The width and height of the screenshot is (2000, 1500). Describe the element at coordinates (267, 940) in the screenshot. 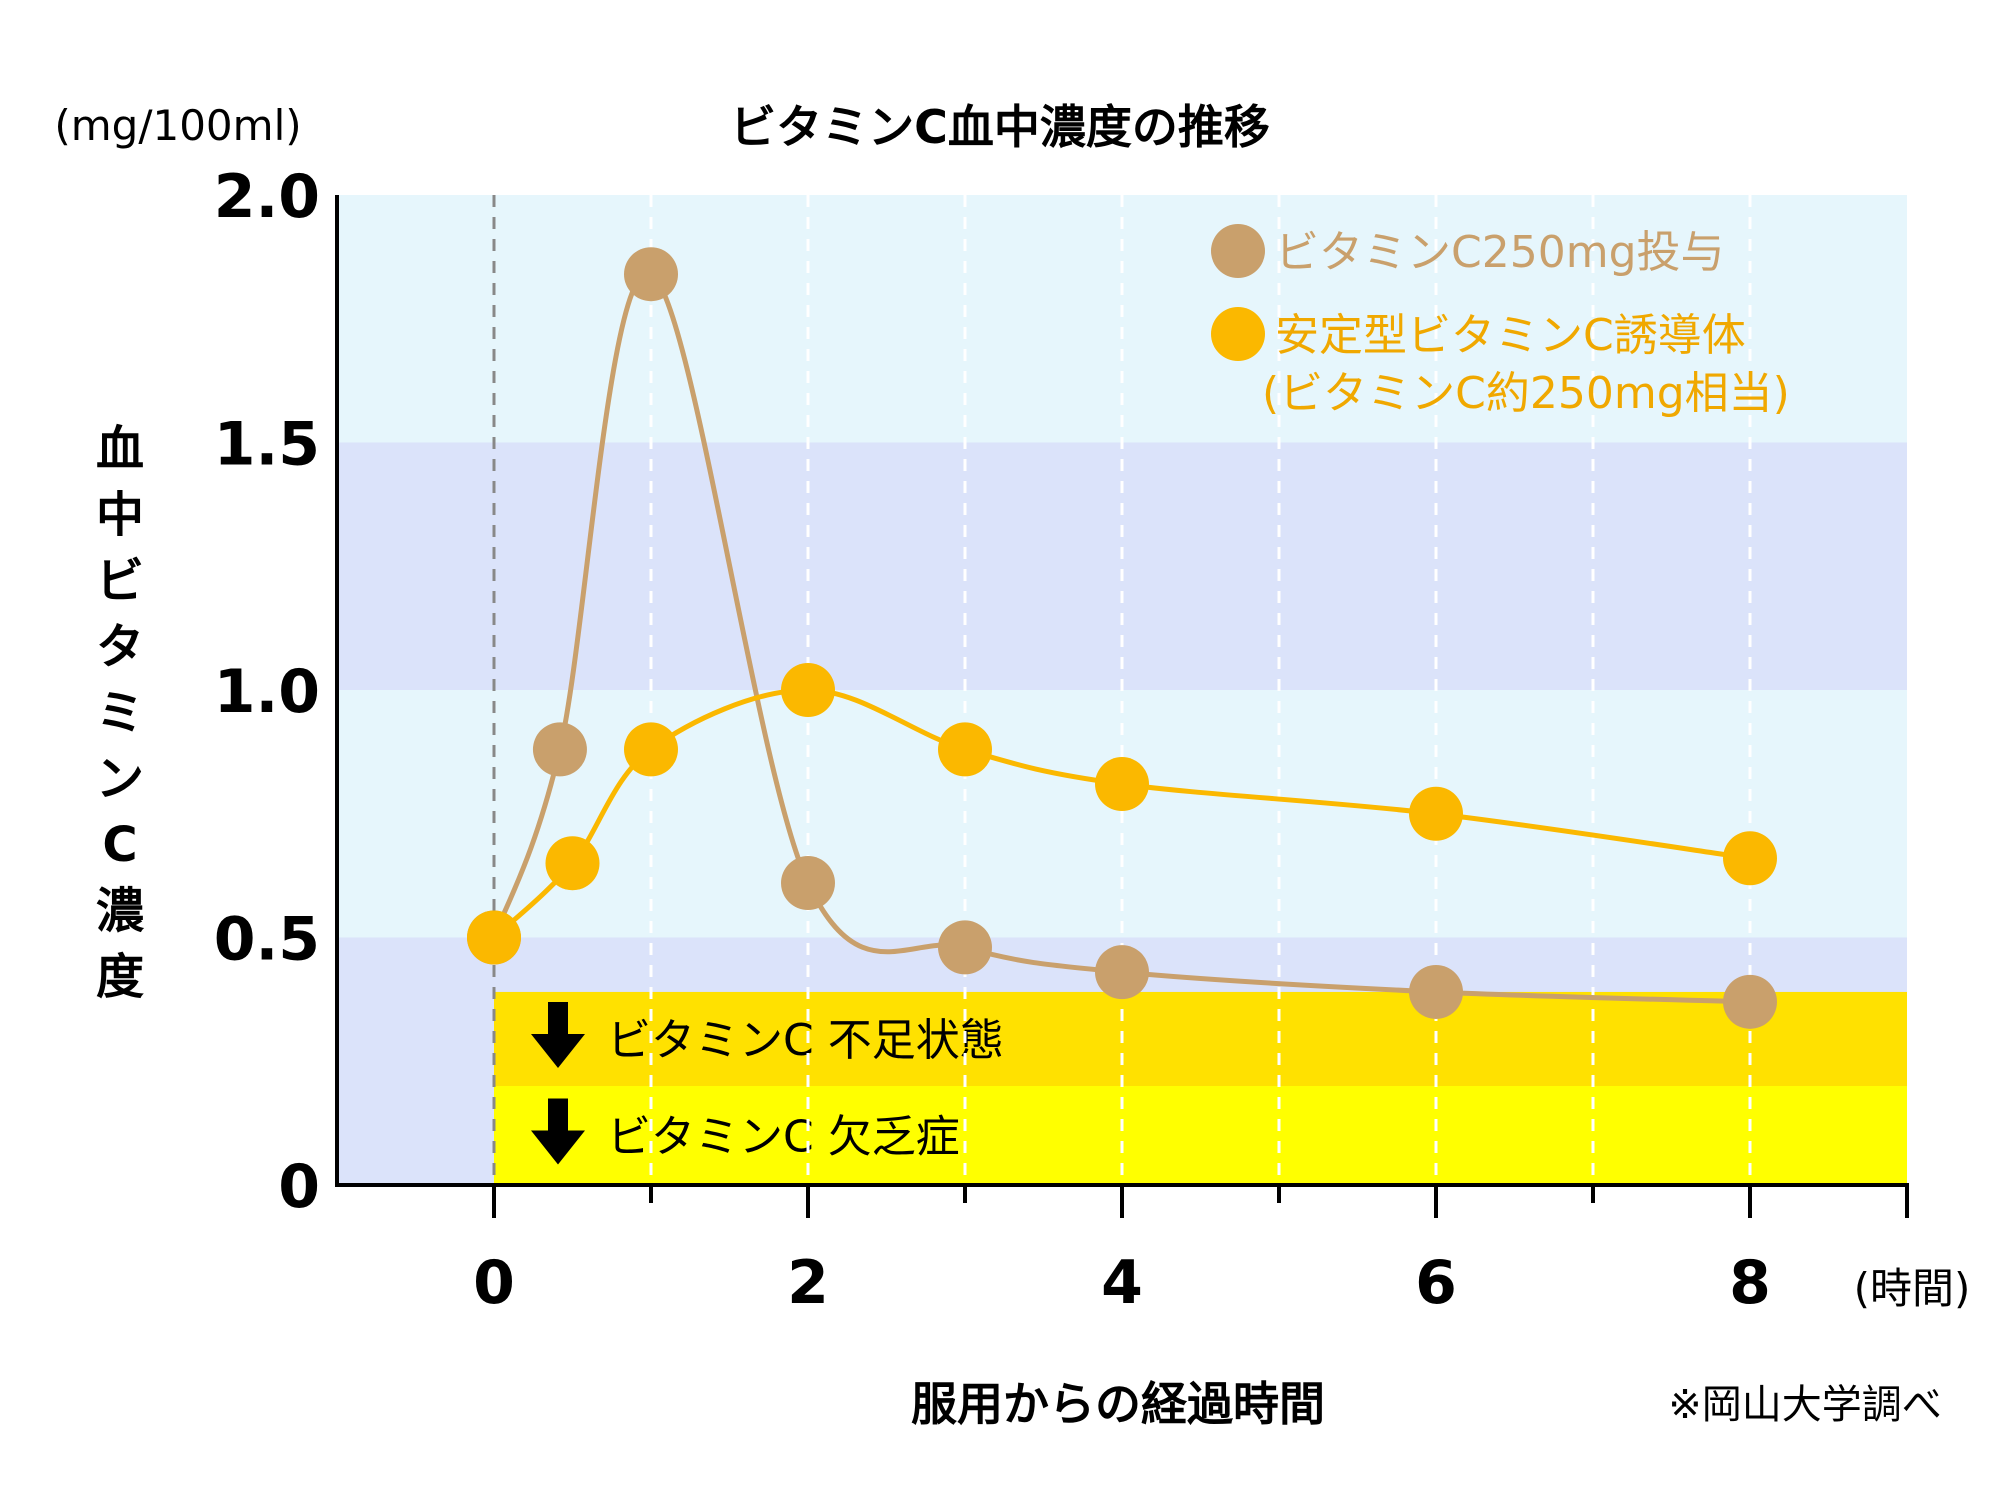

I see `y-tick-label: 0.5` at that location.